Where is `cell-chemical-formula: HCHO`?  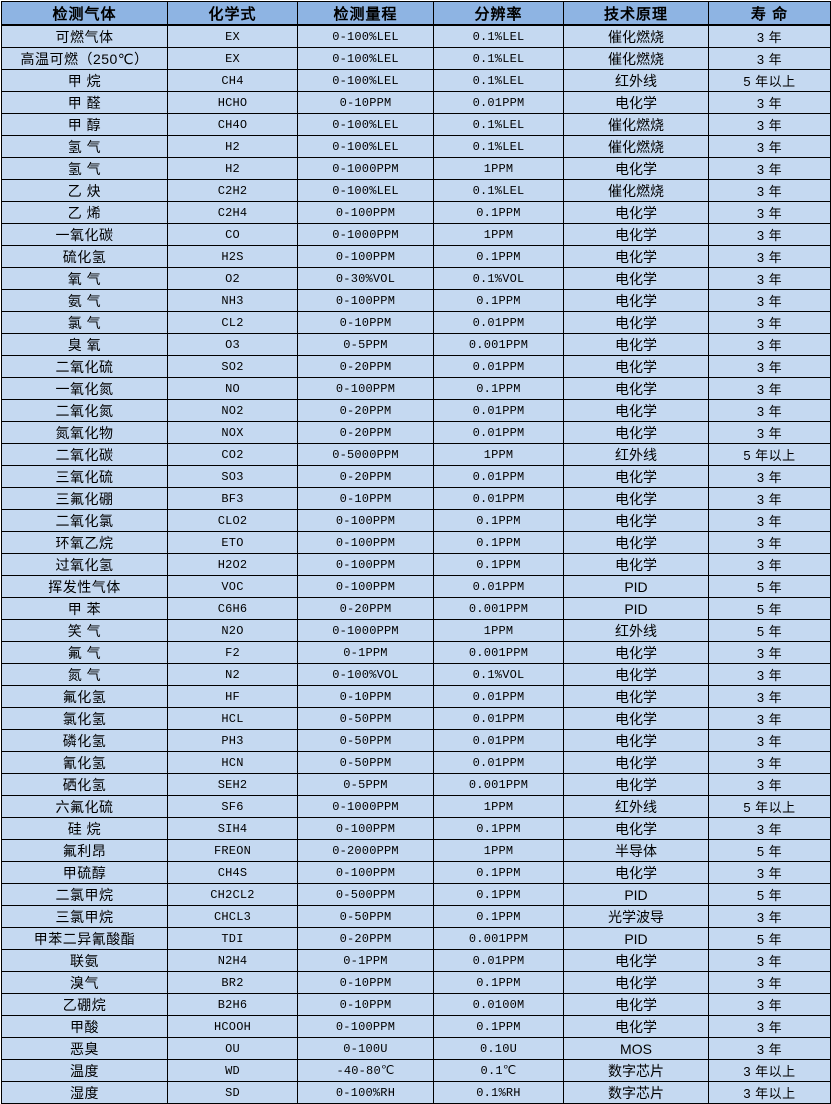
cell-chemical-formula: HCHO is located at coordinates (232, 102).